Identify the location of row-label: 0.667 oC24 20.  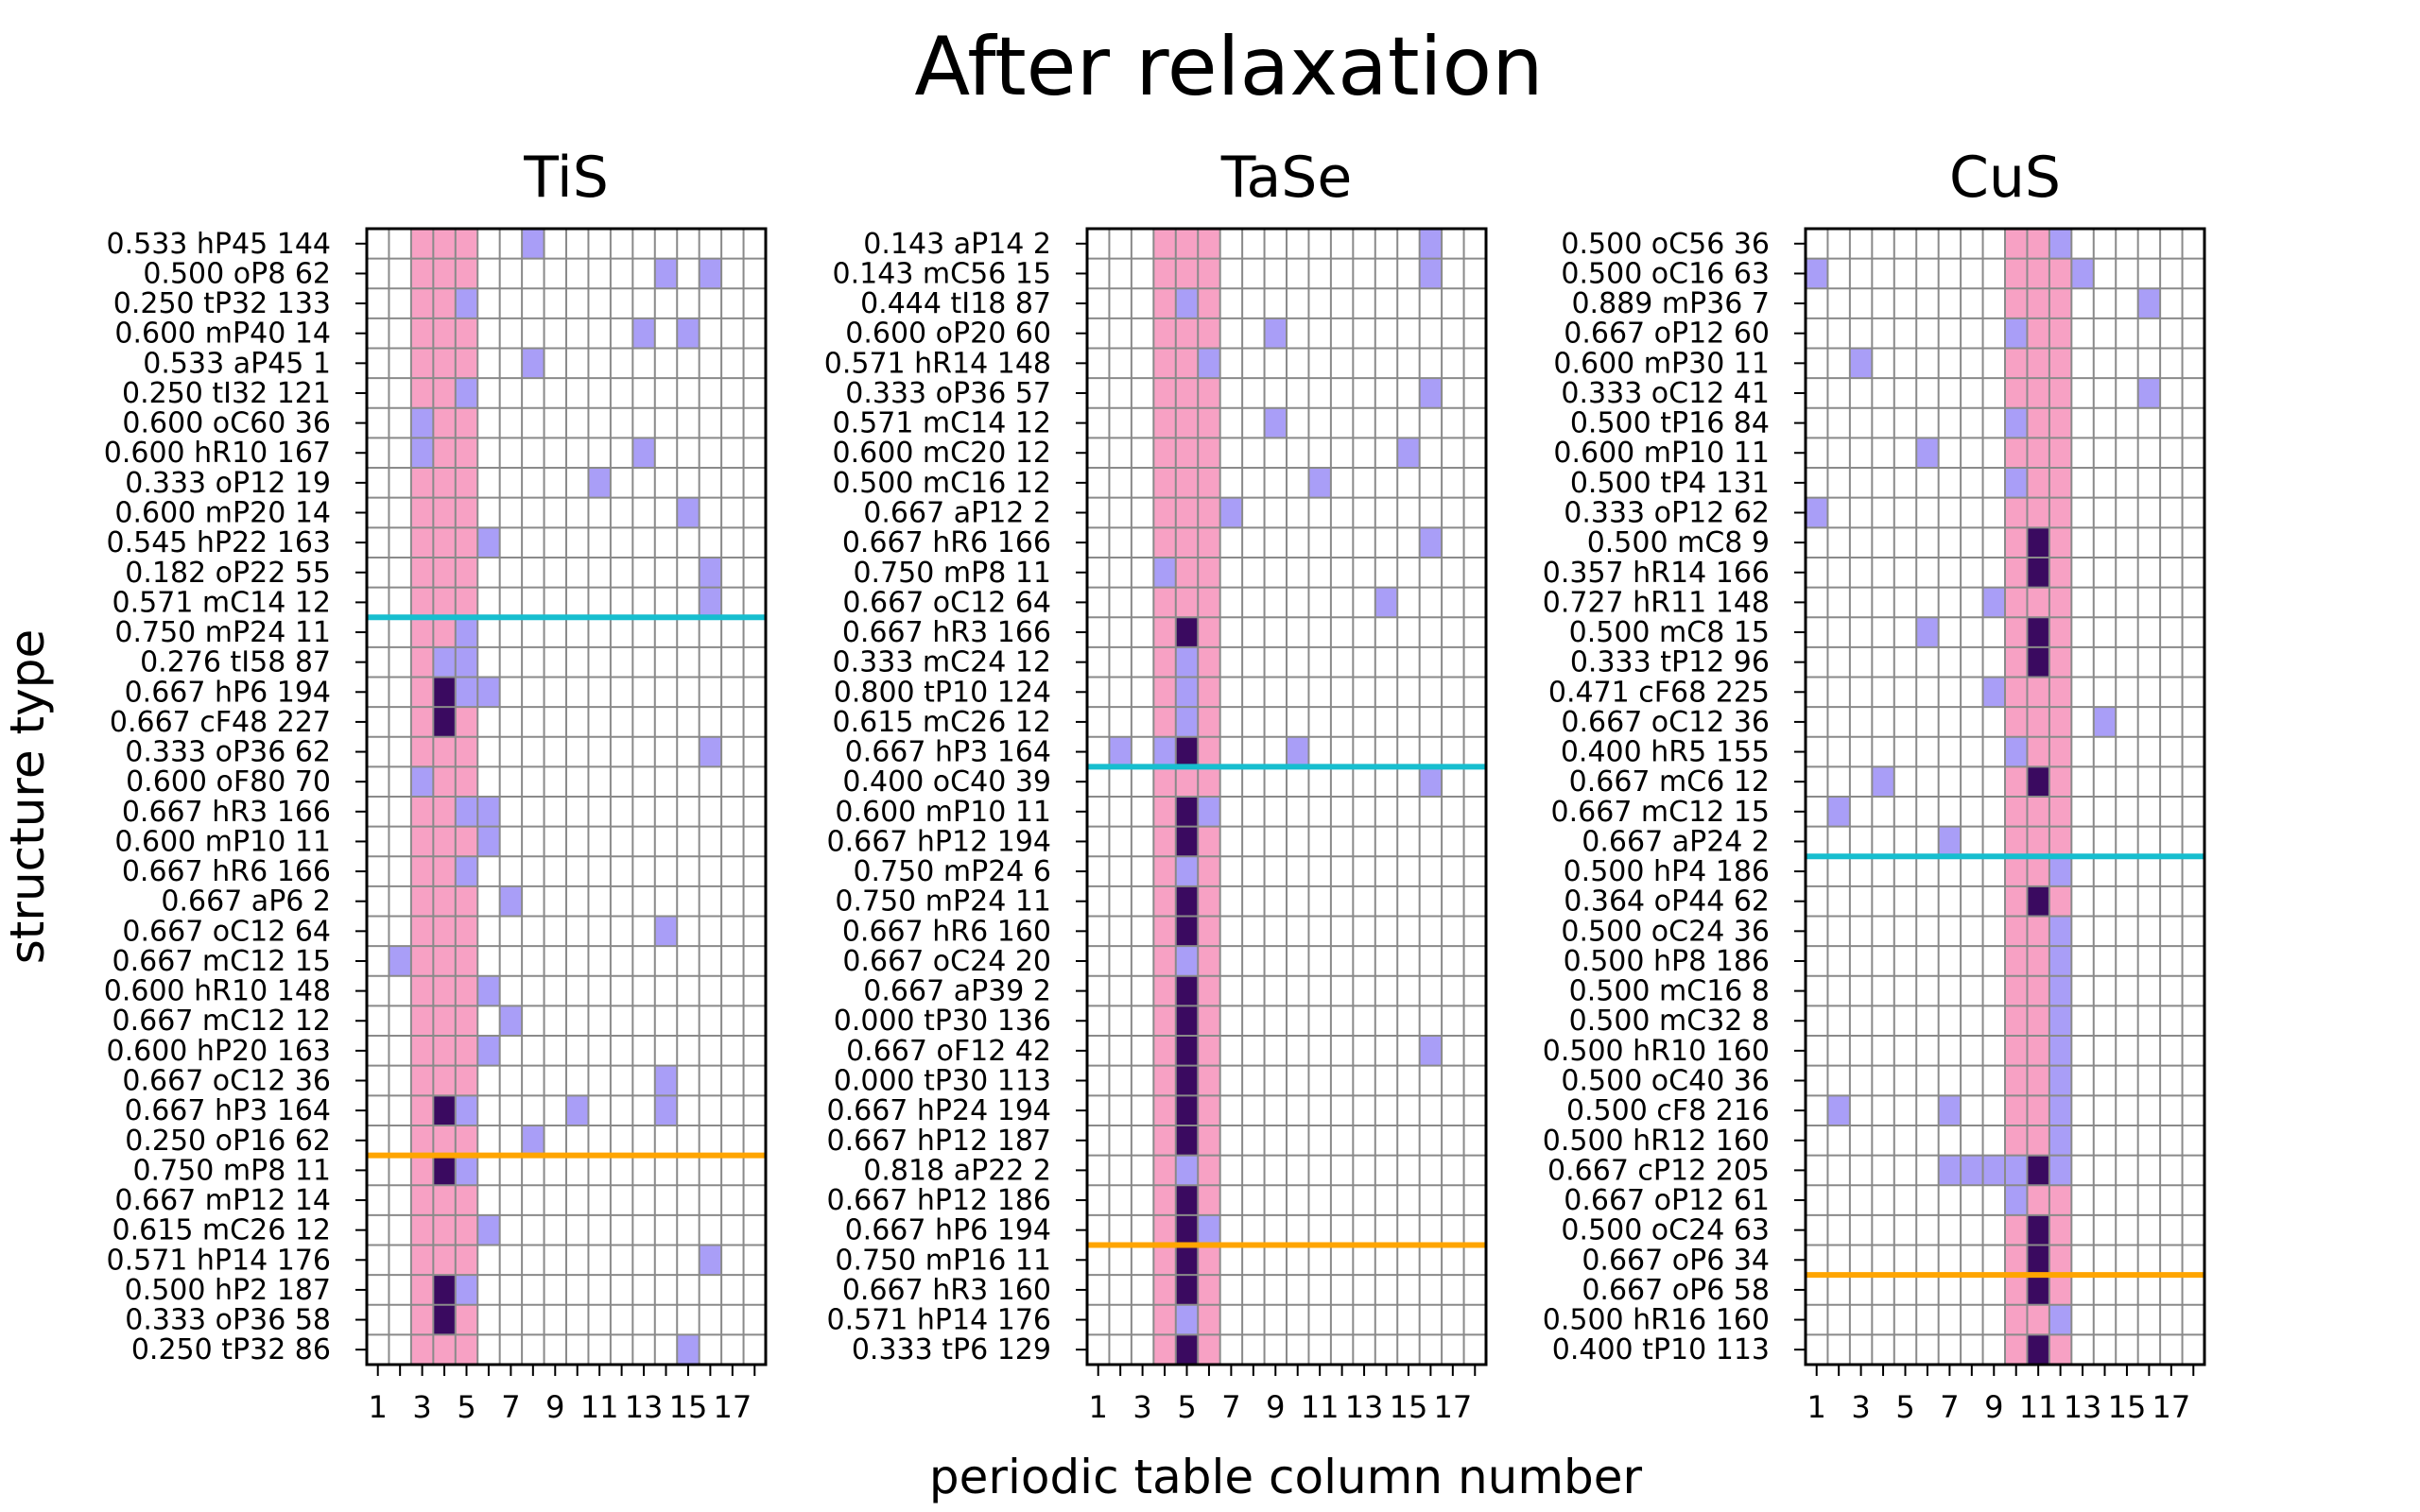
(946, 961).